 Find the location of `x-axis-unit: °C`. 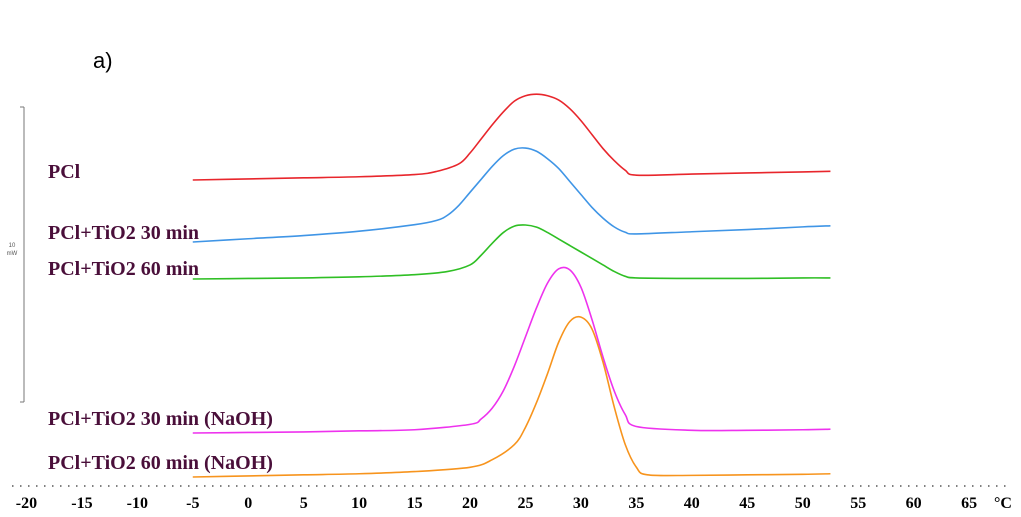

x-axis-unit: °C is located at coordinates (1003, 503).